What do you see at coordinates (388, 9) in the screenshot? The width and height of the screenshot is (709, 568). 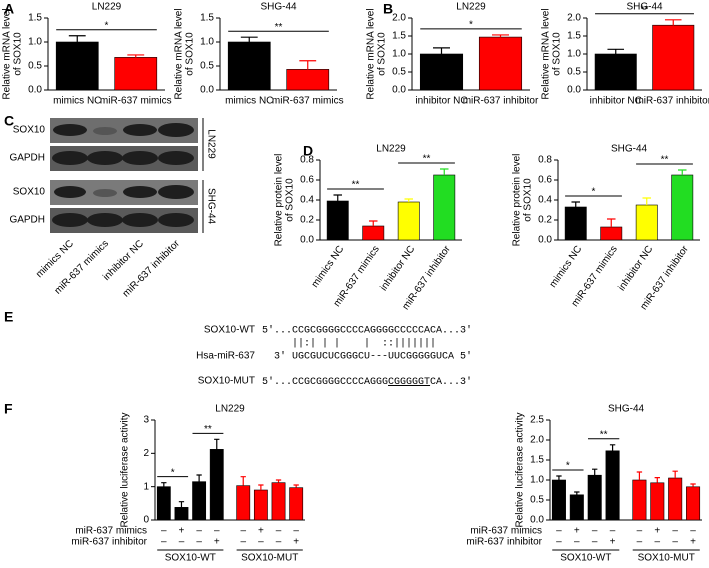 I see `panel-label: B` at bounding box center [388, 9].